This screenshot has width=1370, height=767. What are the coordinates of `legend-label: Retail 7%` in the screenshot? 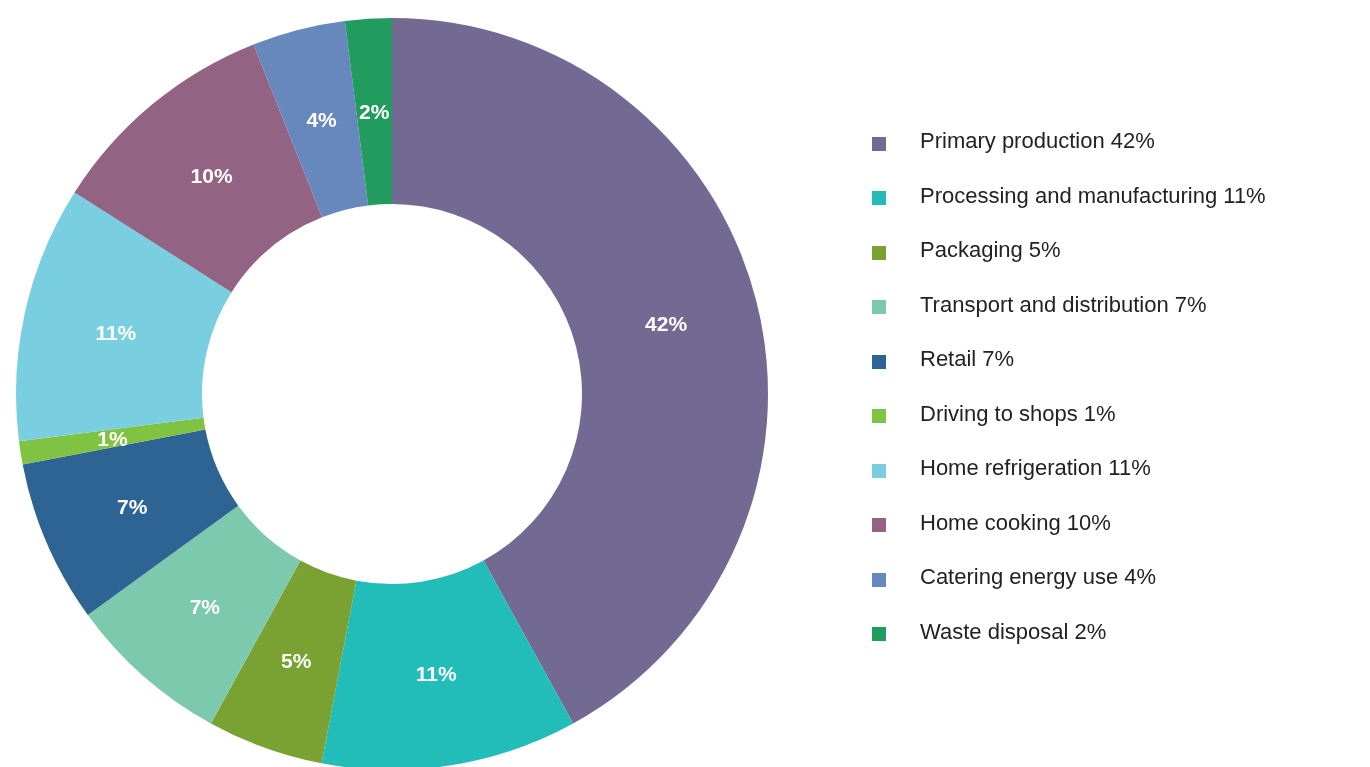 It's located at (967, 358).